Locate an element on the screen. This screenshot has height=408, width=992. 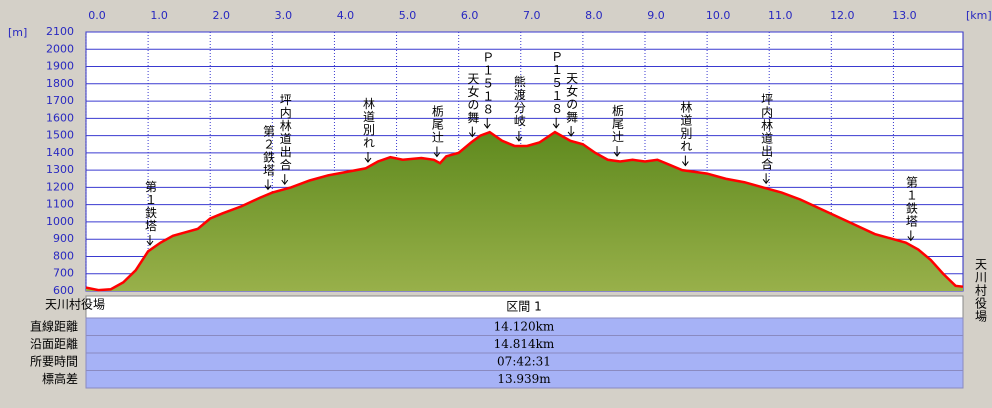
y-tick-label: 1600 is located at coordinates (60, 117).